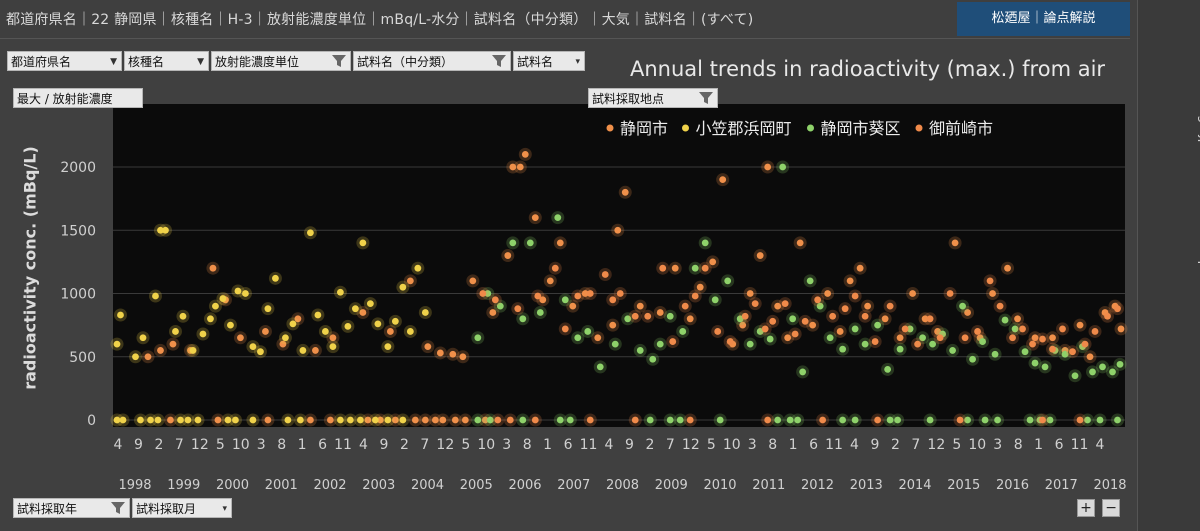  Describe the element at coordinates (685, 128) in the screenshot. I see `legend-marker` at that location.